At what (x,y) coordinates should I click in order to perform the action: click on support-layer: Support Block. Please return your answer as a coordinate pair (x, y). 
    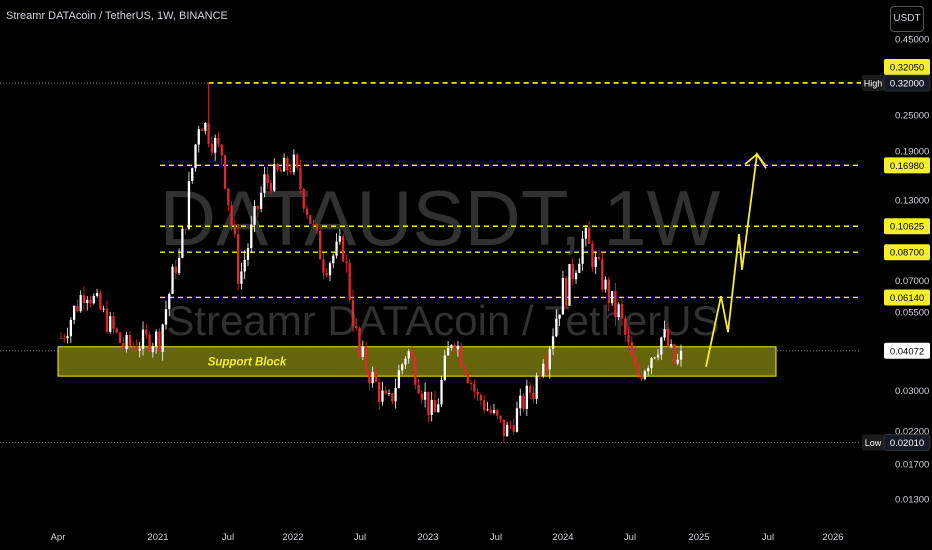
    Looking at the image, I should click on (417, 361).